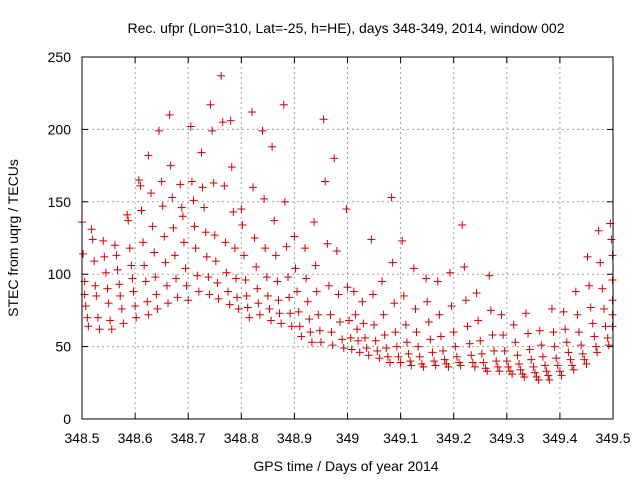  Describe the element at coordinates (67, 419) in the screenshot. I see `y-tick-label: 0` at that location.